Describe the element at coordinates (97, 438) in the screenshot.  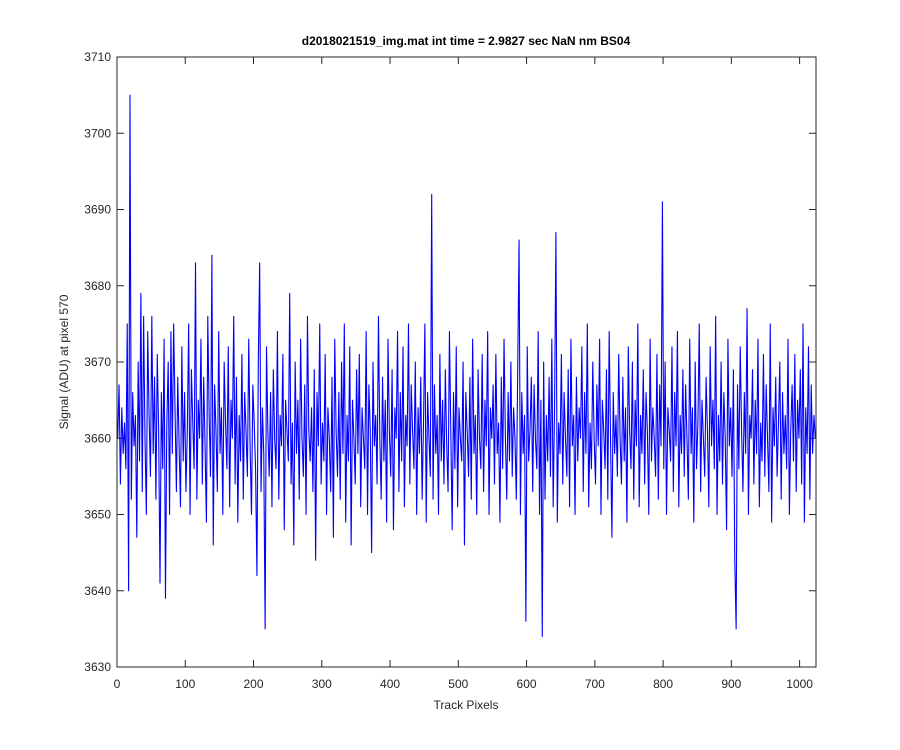
I see `y-tick-label: 3660` at that location.